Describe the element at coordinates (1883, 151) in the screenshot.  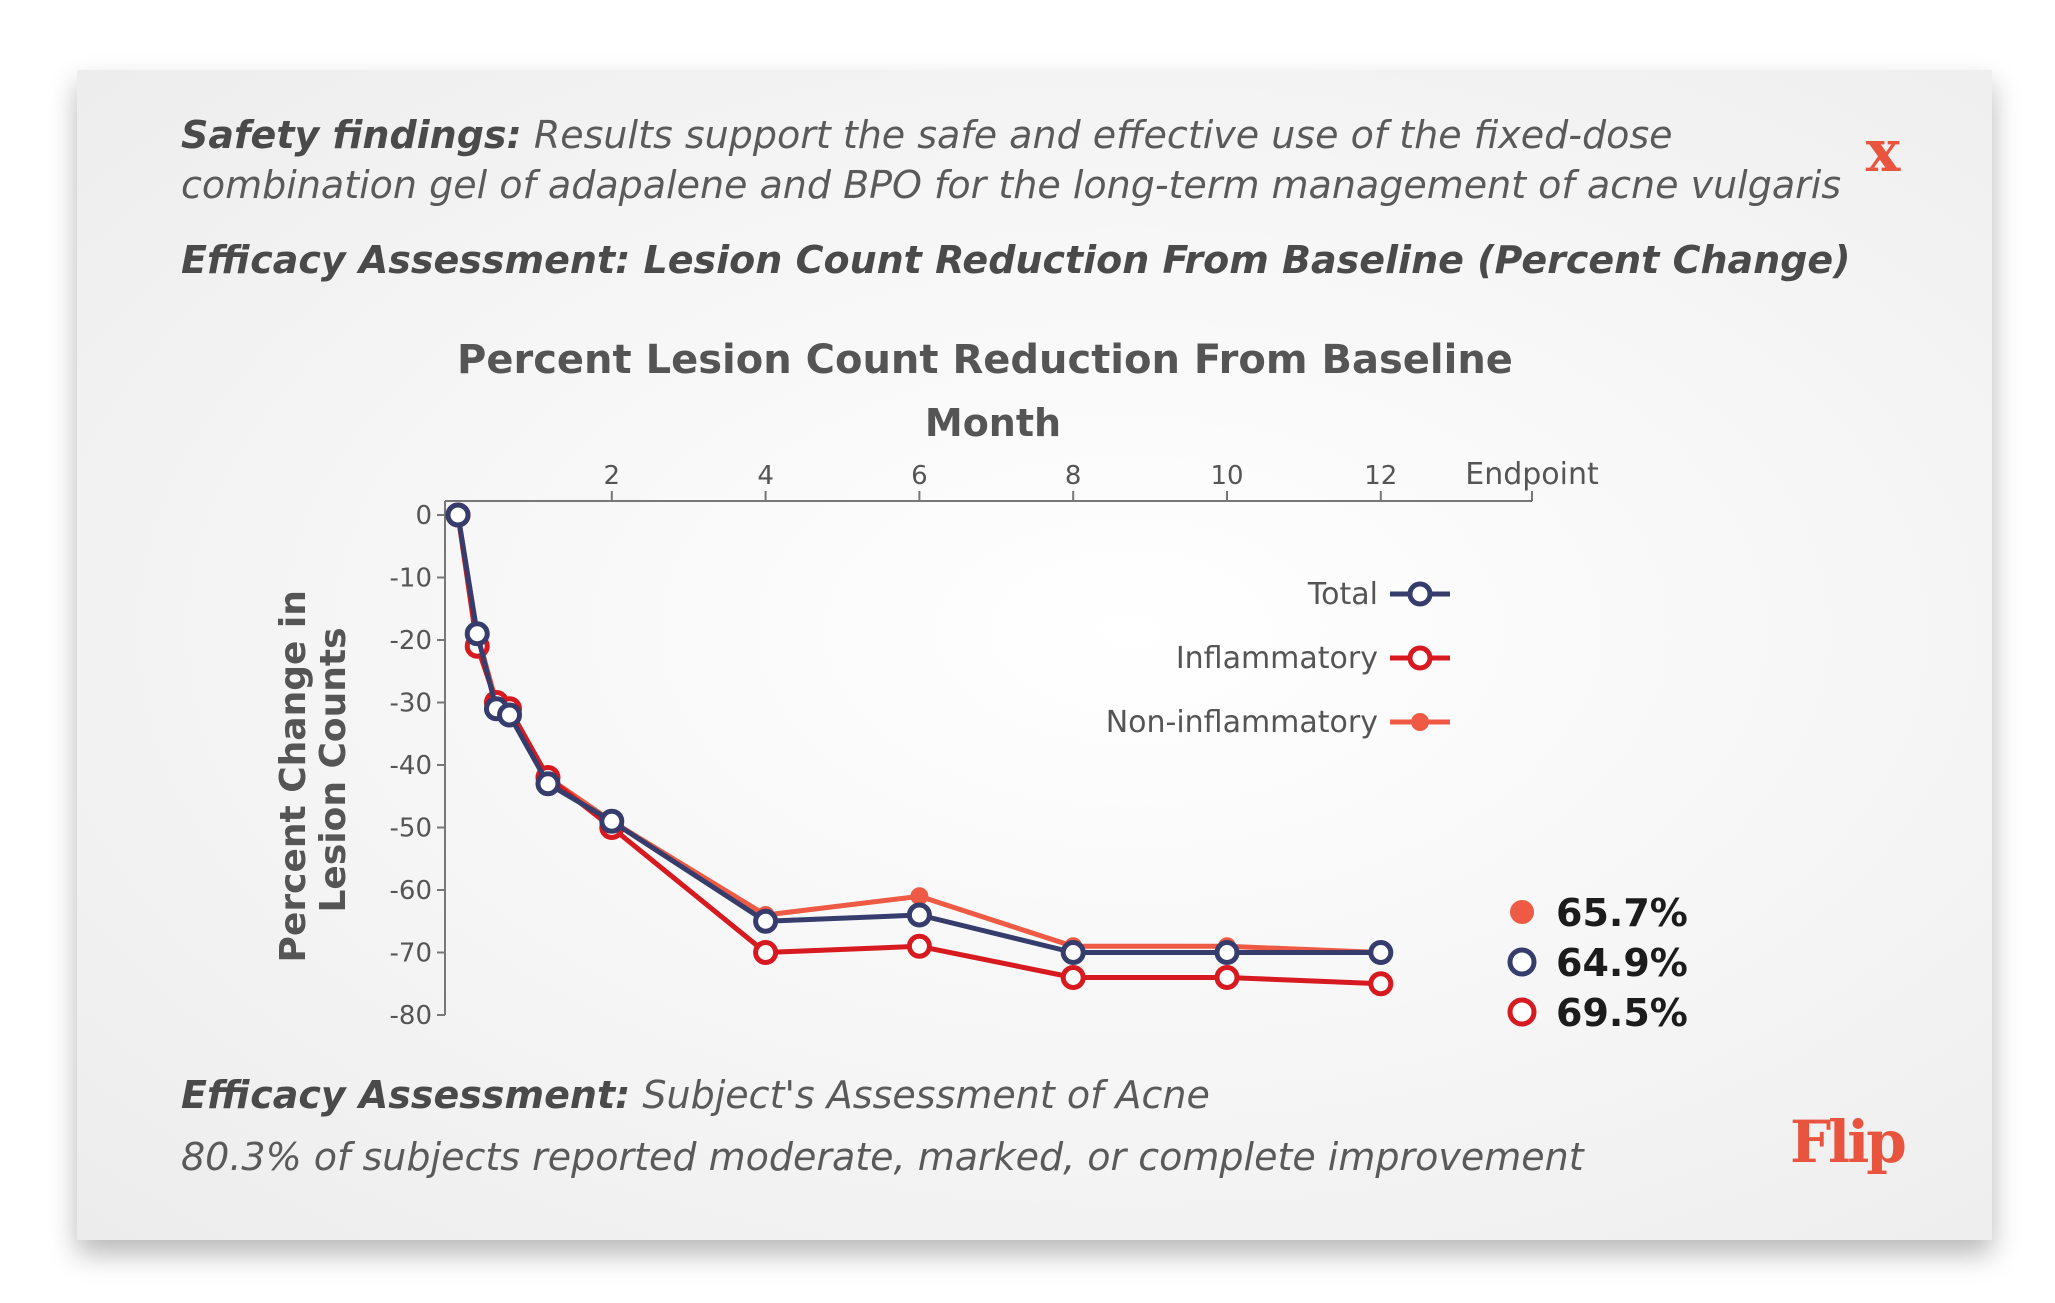
I see `close-button: x` at that location.